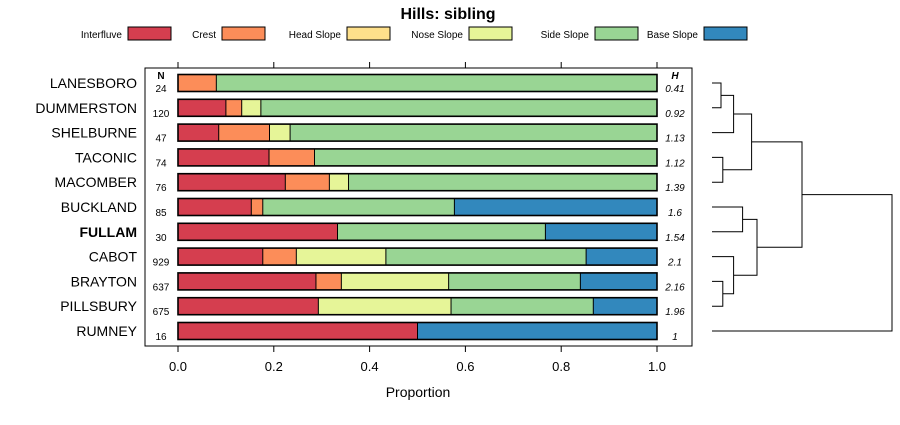 The height and width of the screenshot is (425, 900). Describe the element at coordinates (315, 35) in the screenshot. I see `legend-label-head-slope: Head Slope` at that location.